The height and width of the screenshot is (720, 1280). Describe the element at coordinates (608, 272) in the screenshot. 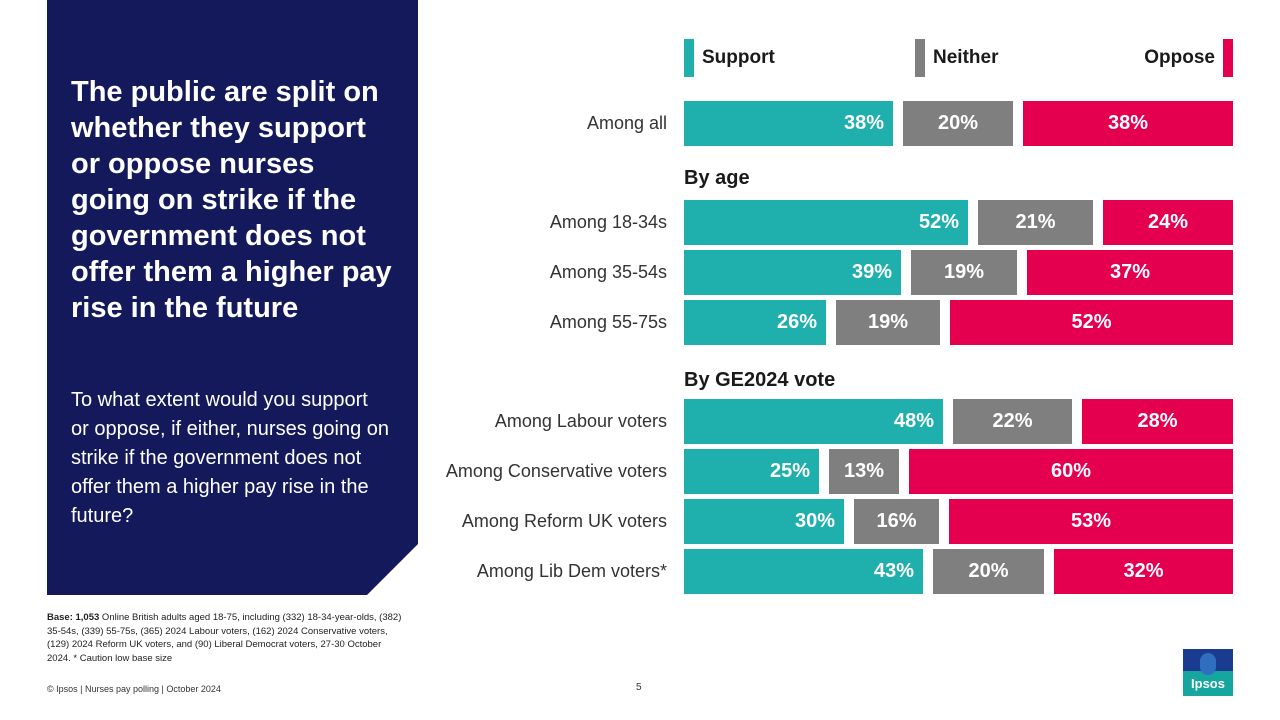

I see `row-label: Among 35-54s` at that location.